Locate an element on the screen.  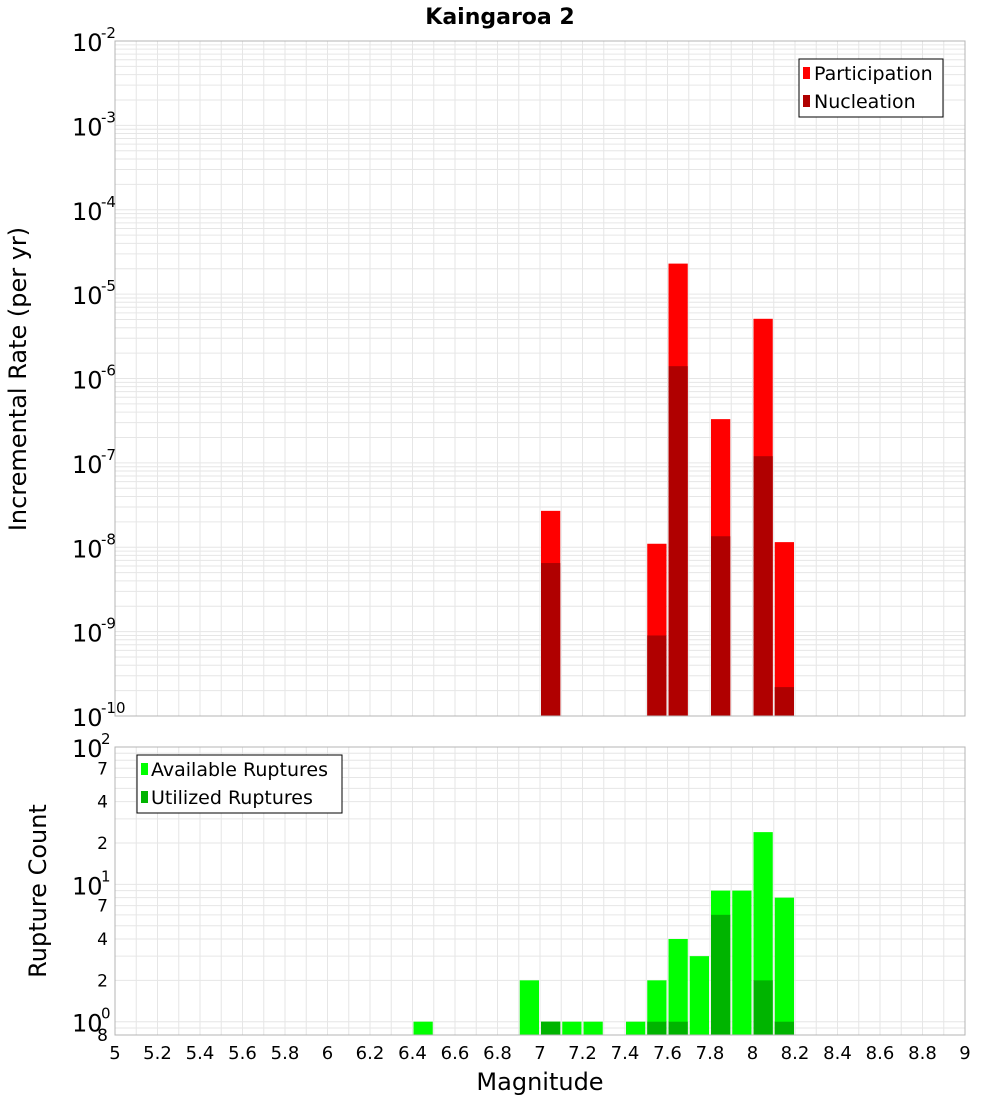
x-axis-label: Magnitude is located at coordinates (539, 1082).